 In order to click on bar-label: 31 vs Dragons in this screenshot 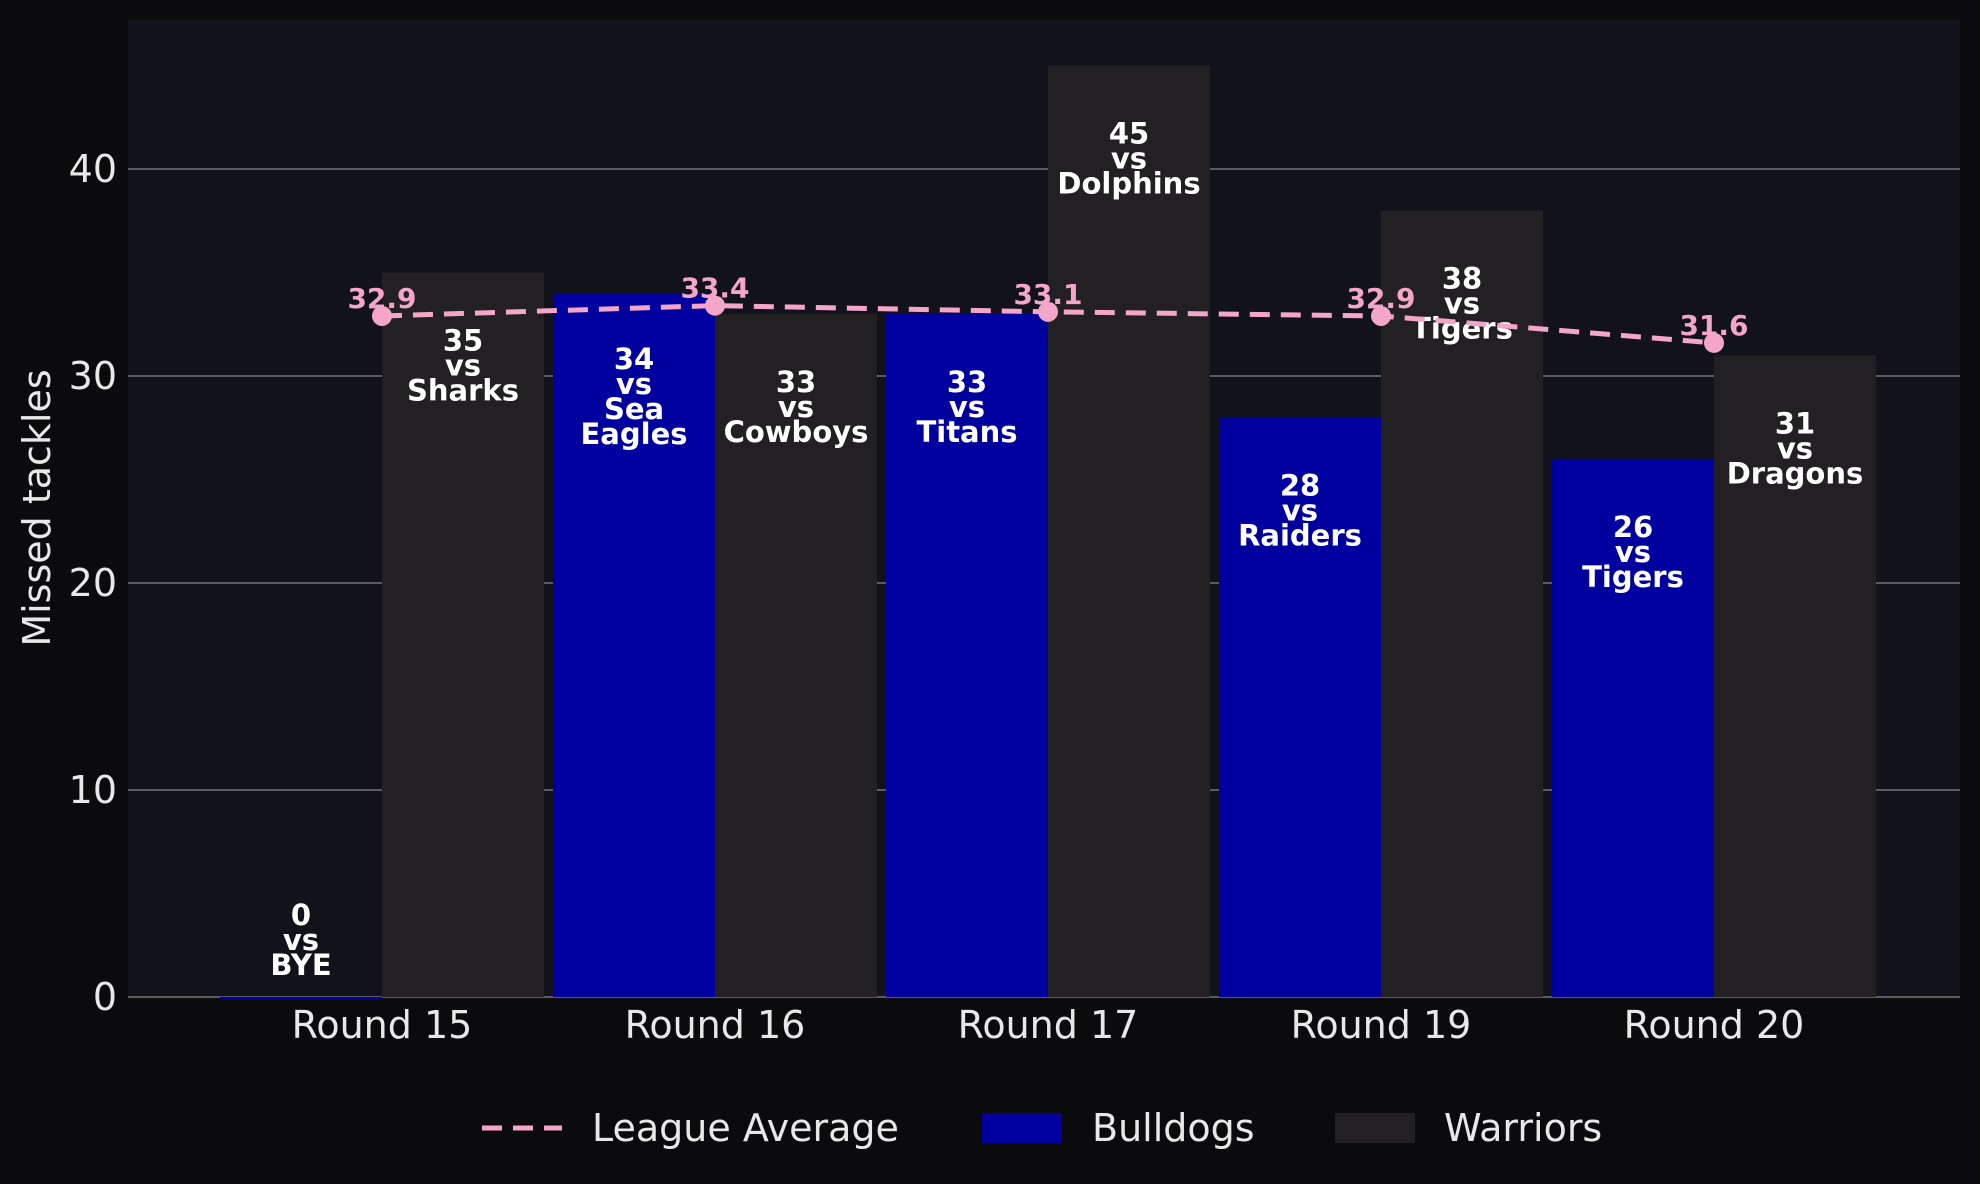, I will do `click(1795, 448)`.